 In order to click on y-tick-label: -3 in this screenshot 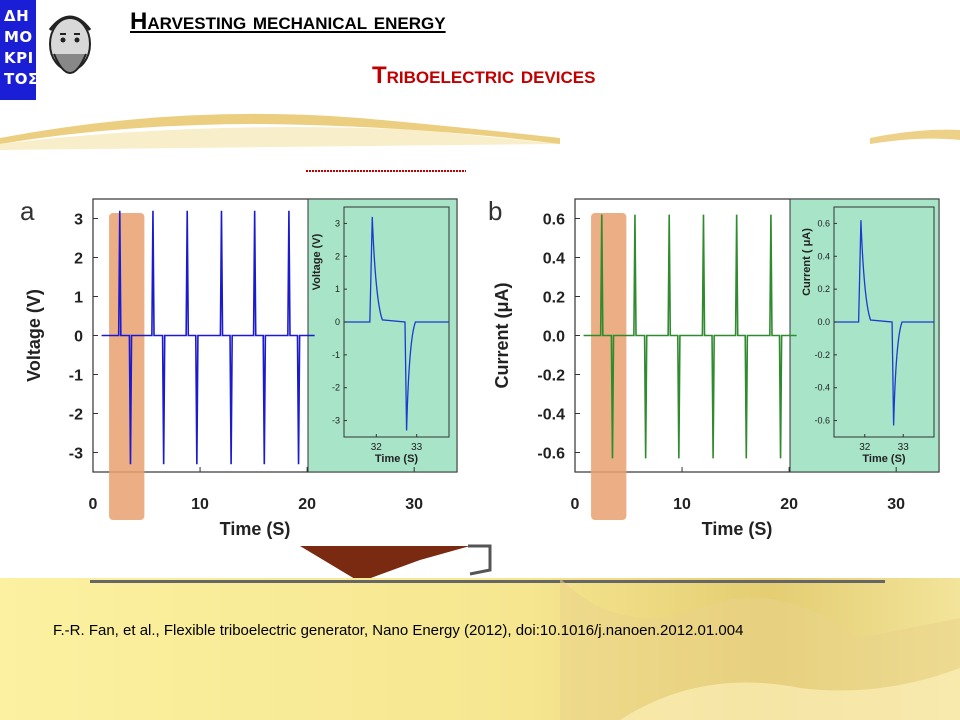, I will do `click(76, 454)`.